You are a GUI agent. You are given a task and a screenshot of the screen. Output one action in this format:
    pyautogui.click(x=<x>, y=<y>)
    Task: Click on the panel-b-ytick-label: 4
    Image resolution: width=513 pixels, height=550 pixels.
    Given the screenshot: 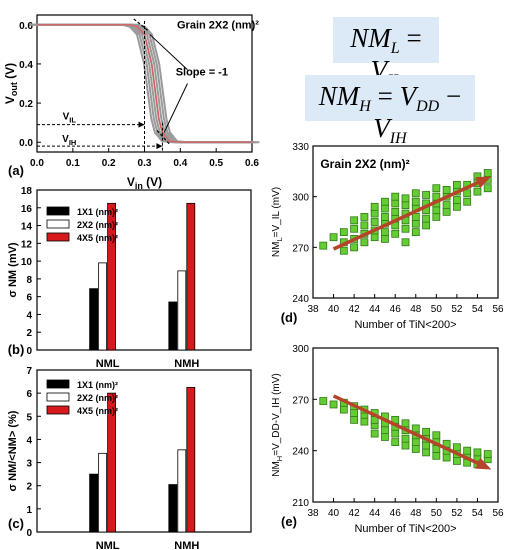 What is the action you would take?
    pyautogui.click(x=29, y=315)
    